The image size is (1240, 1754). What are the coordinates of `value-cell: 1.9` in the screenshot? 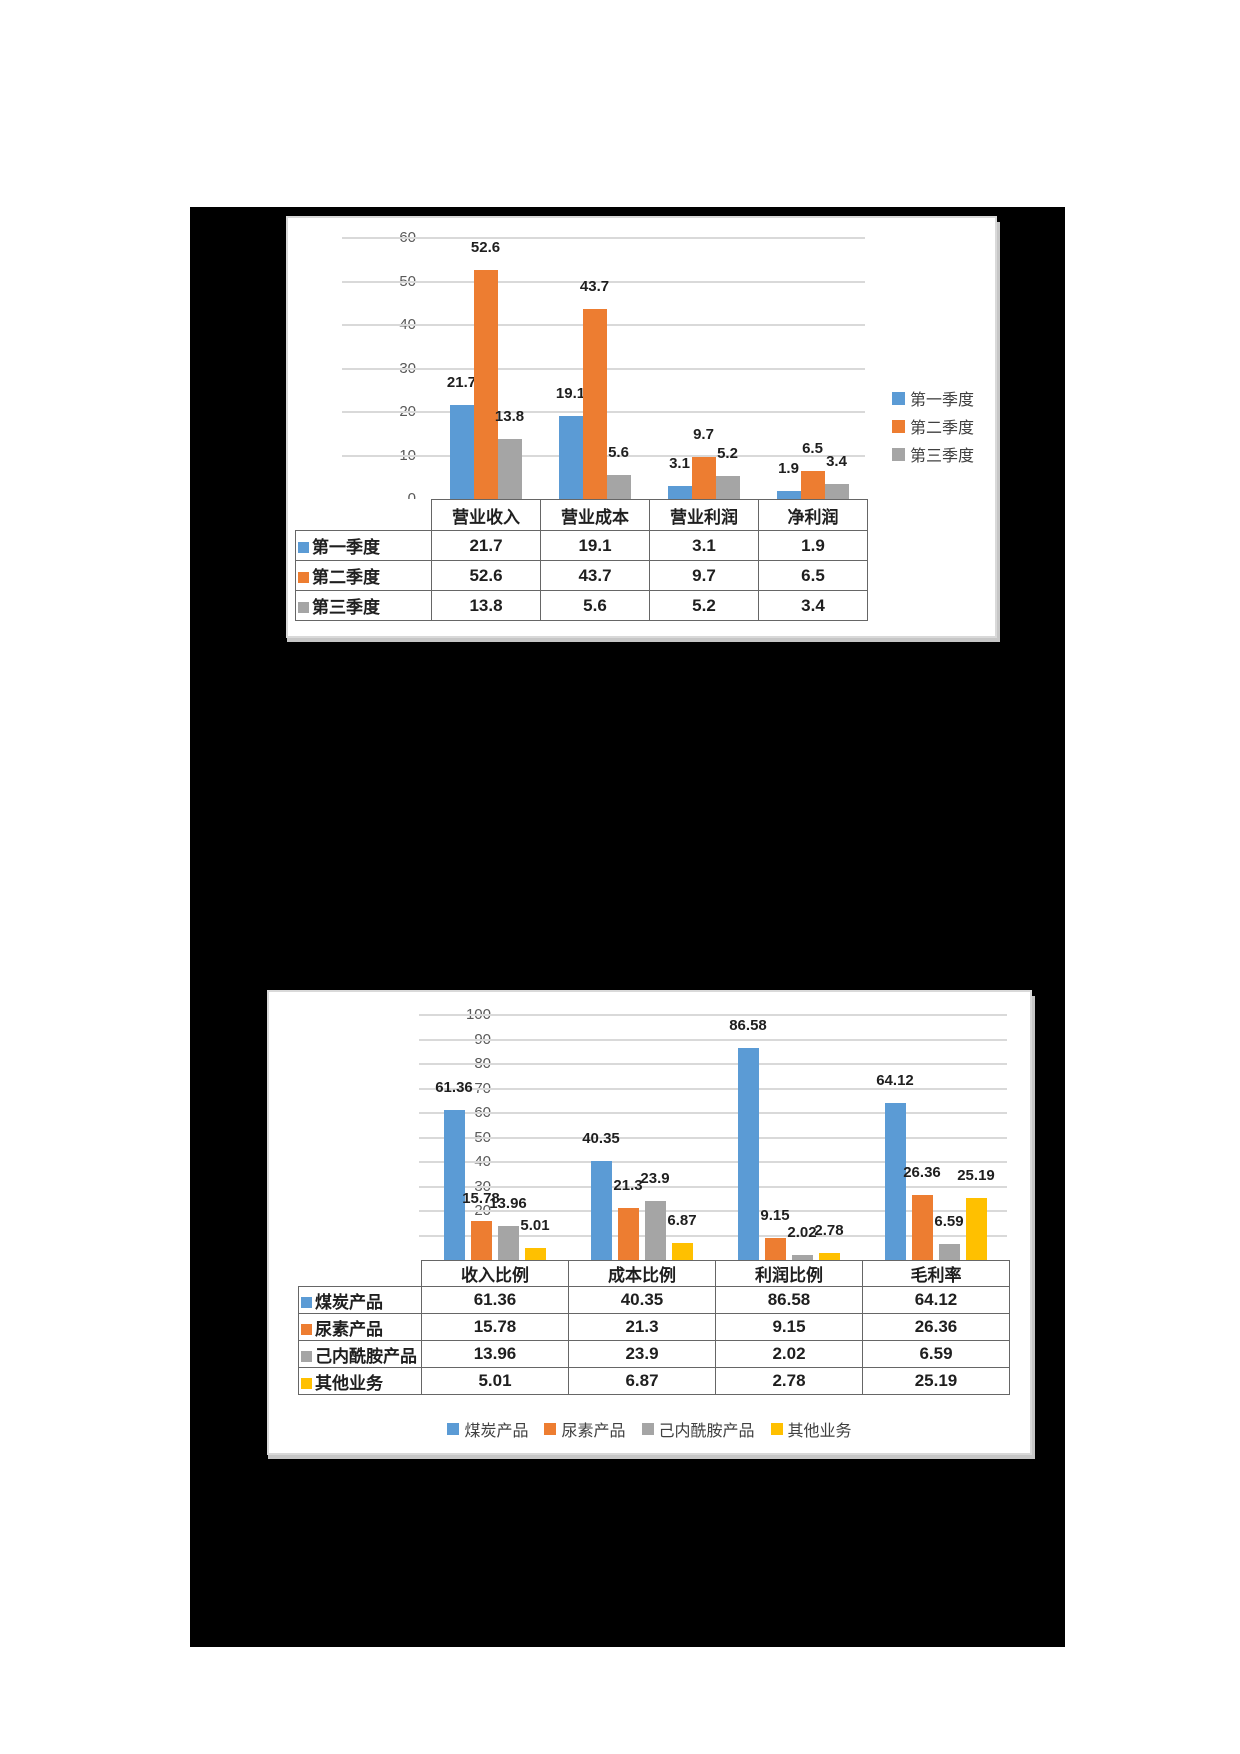 It's located at (813, 545).